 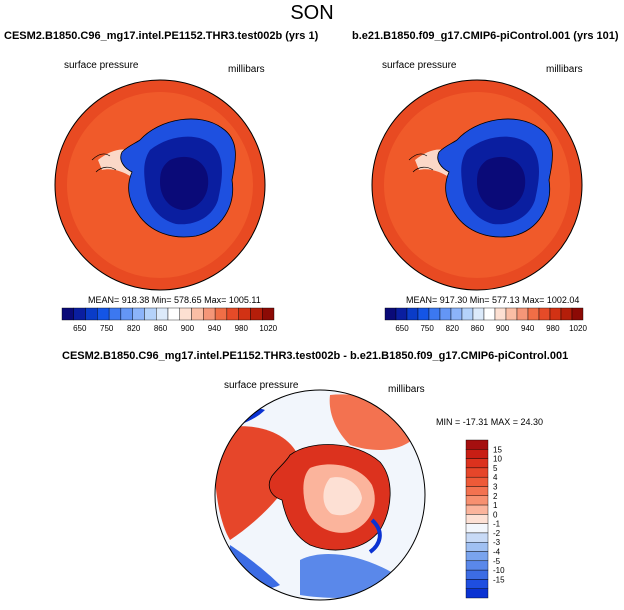 I want to click on positive-anomaly-west, so click(x=257, y=483).